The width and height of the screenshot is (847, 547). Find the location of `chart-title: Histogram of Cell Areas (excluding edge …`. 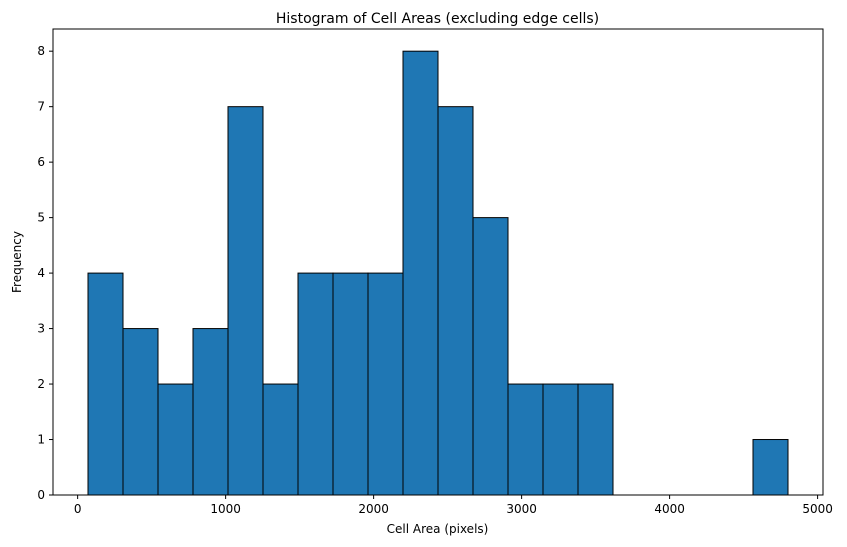

chart-title: Histogram of Cell Areas (excluding edge … is located at coordinates (437, 19).